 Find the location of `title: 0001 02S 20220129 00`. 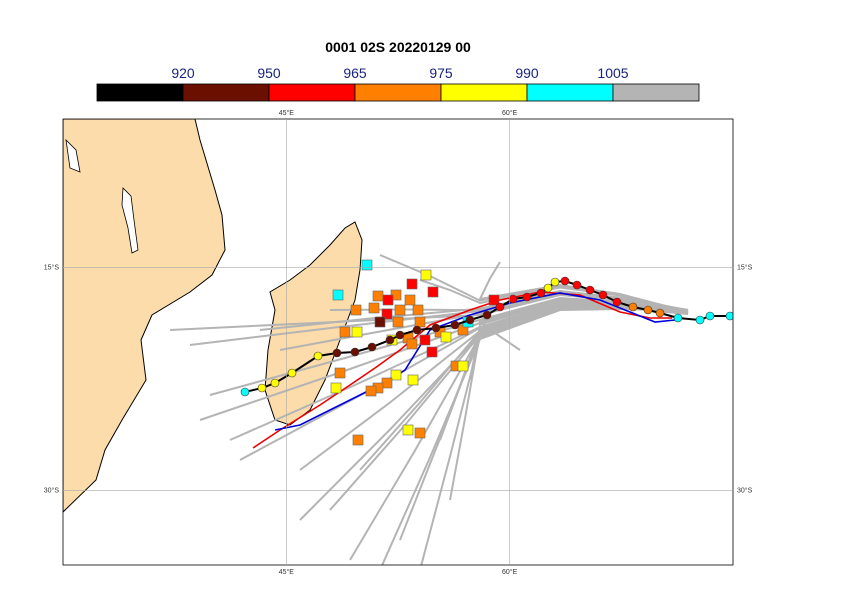

title: 0001 02S 20220129 00 is located at coordinates (398, 47).